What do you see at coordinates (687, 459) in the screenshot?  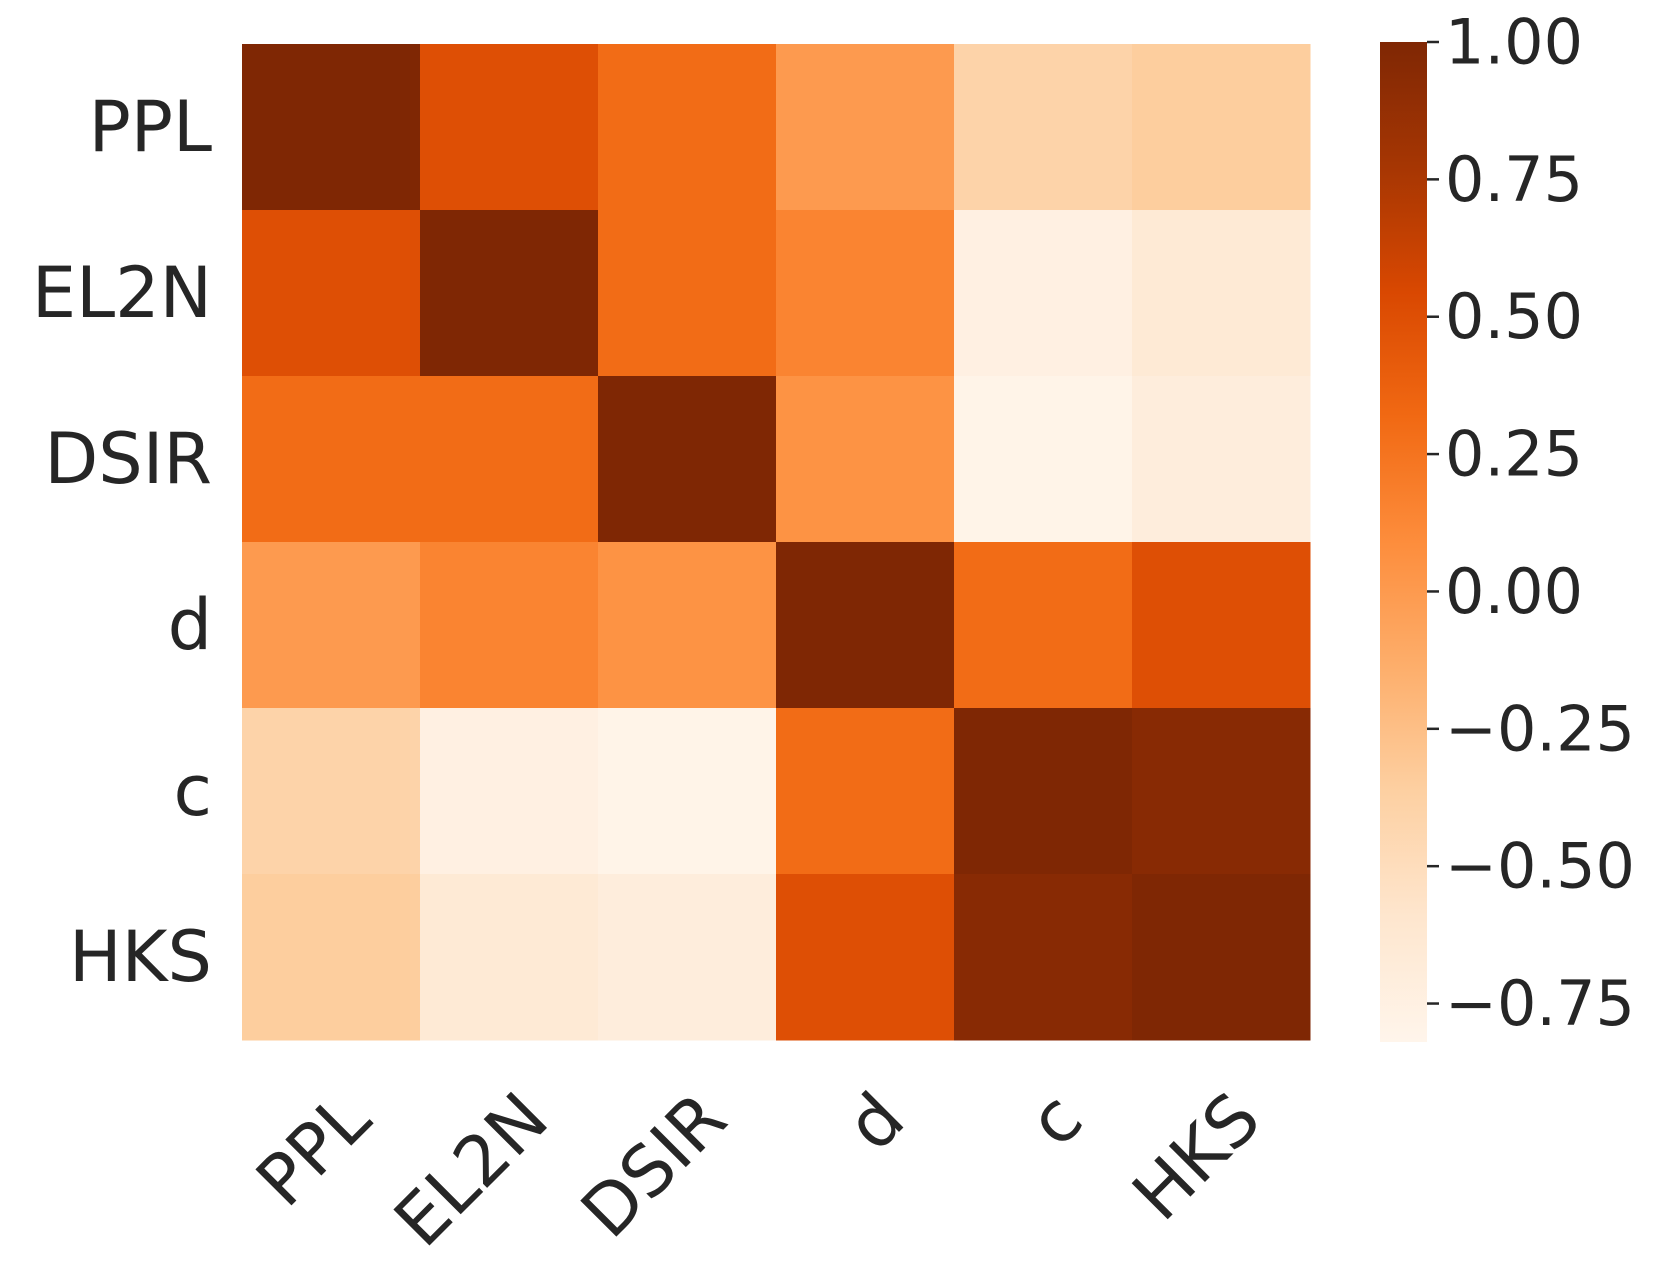 I see `heatmap-cell-DSIR-DSIR` at bounding box center [687, 459].